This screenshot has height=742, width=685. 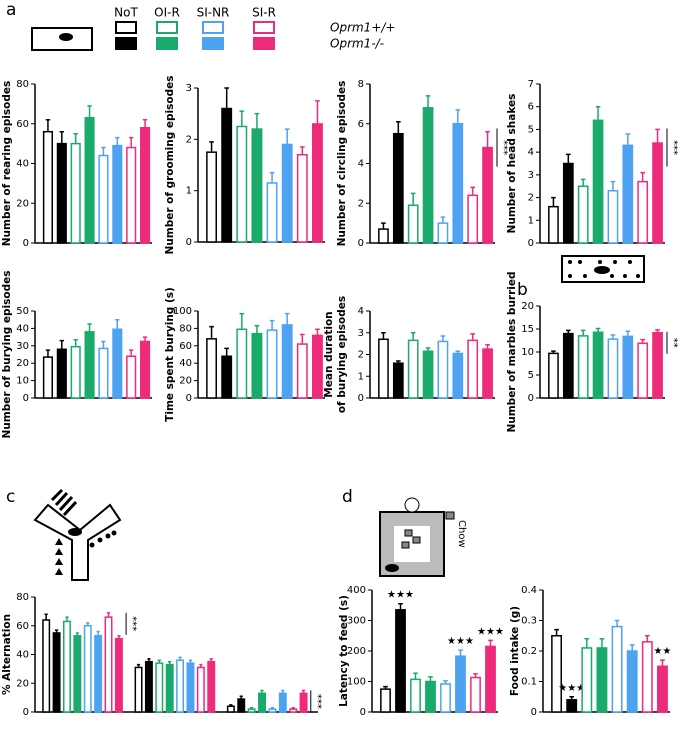 What do you see at coordinates (515, 651) in the screenshot?
I see `y-axis-title: Food intake (g)` at bounding box center [515, 651].